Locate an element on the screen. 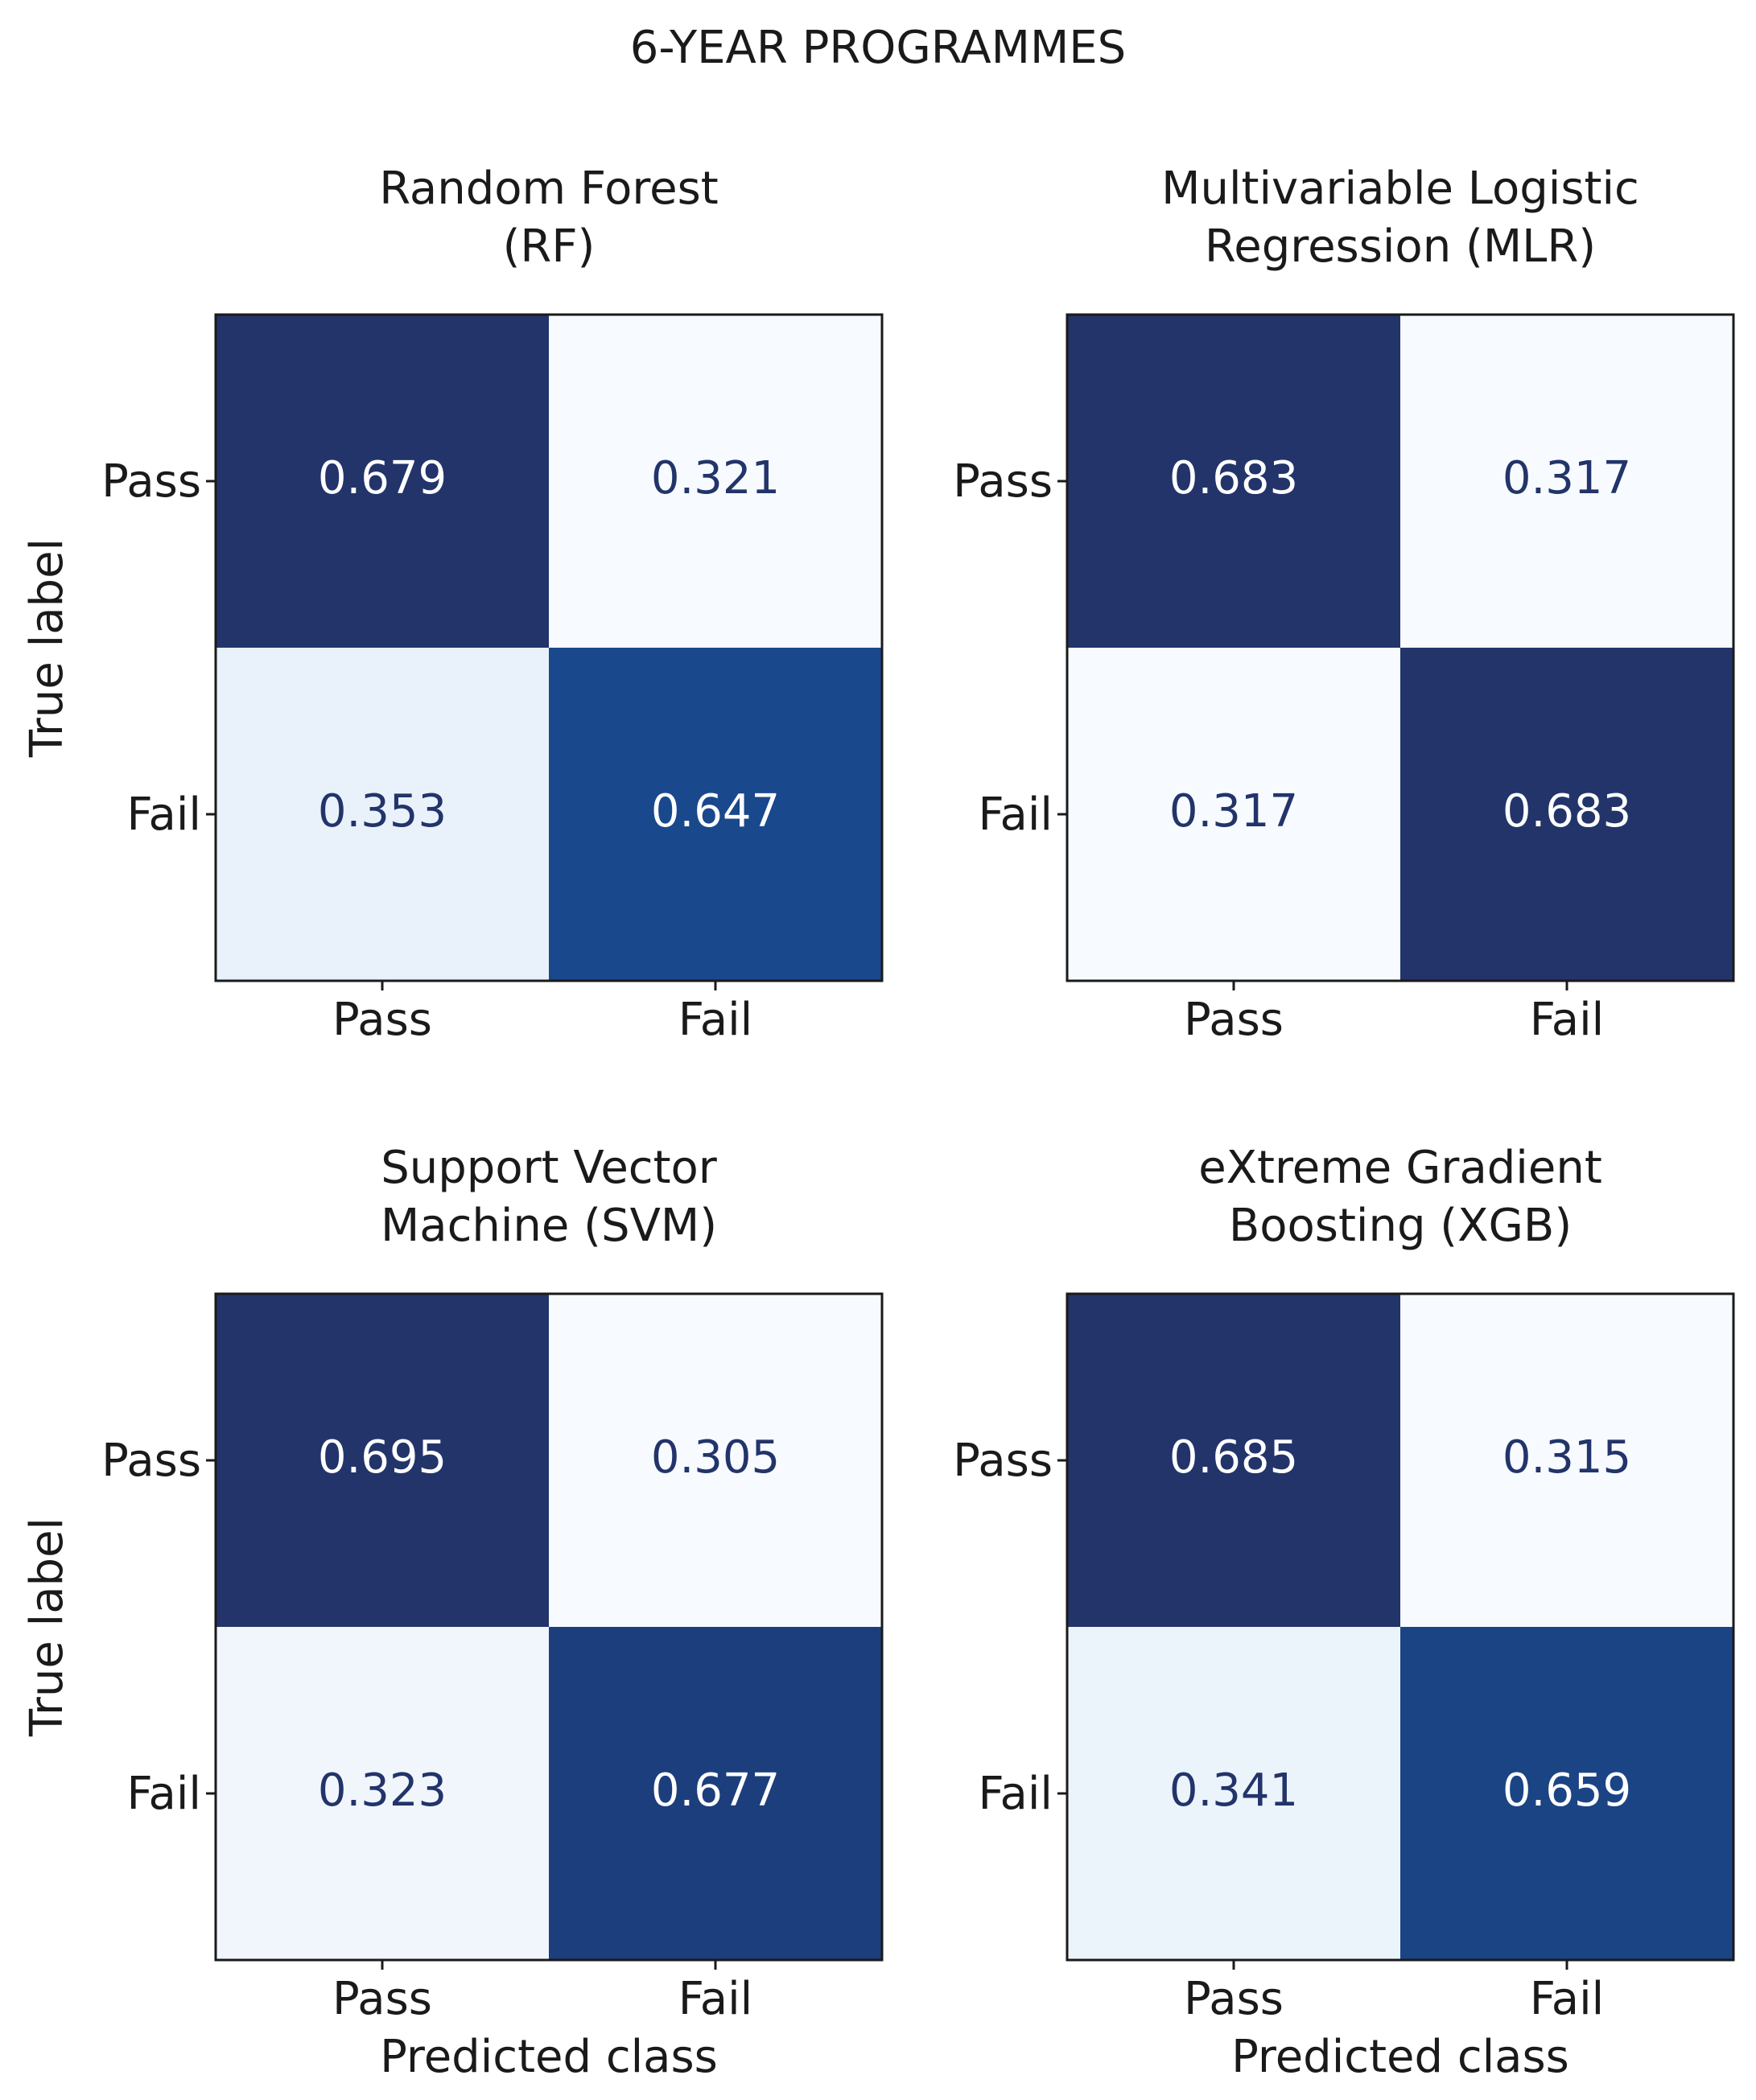 The height and width of the screenshot is (2100, 1756). cell-label: 0.685 is located at coordinates (1233, 1457).